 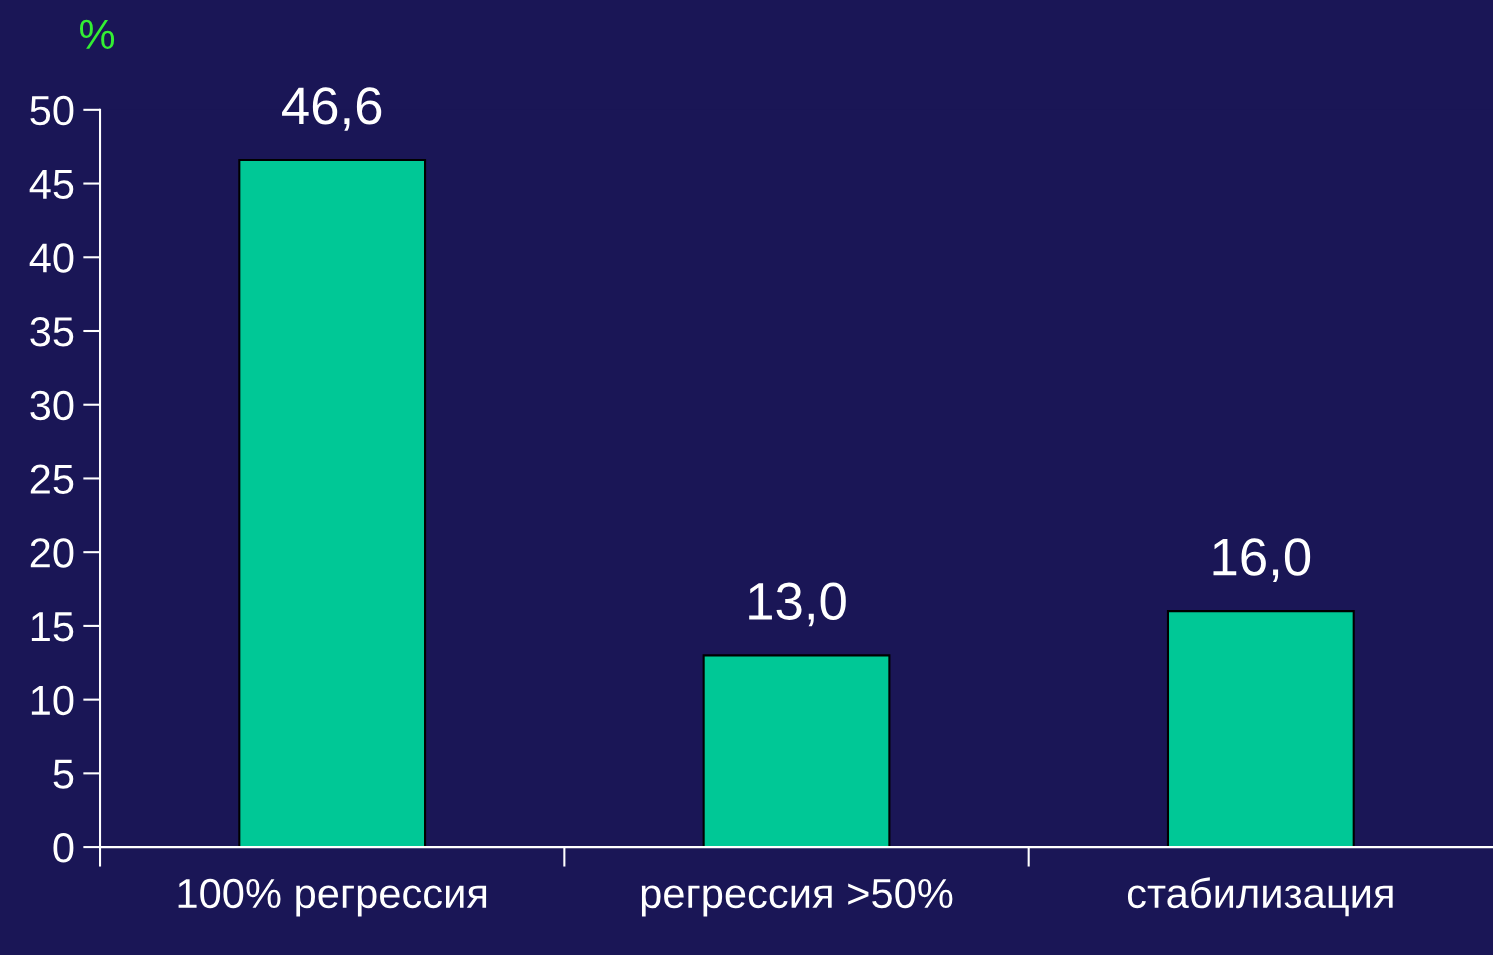 What do you see at coordinates (52, 332) in the screenshot?
I see `y-tick-label: 35` at bounding box center [52, 332].